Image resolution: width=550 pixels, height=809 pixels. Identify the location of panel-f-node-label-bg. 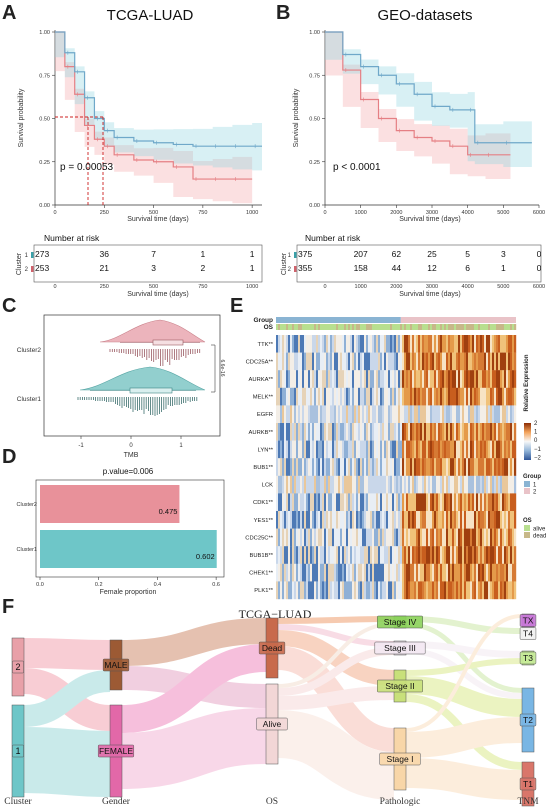
(400, 686).